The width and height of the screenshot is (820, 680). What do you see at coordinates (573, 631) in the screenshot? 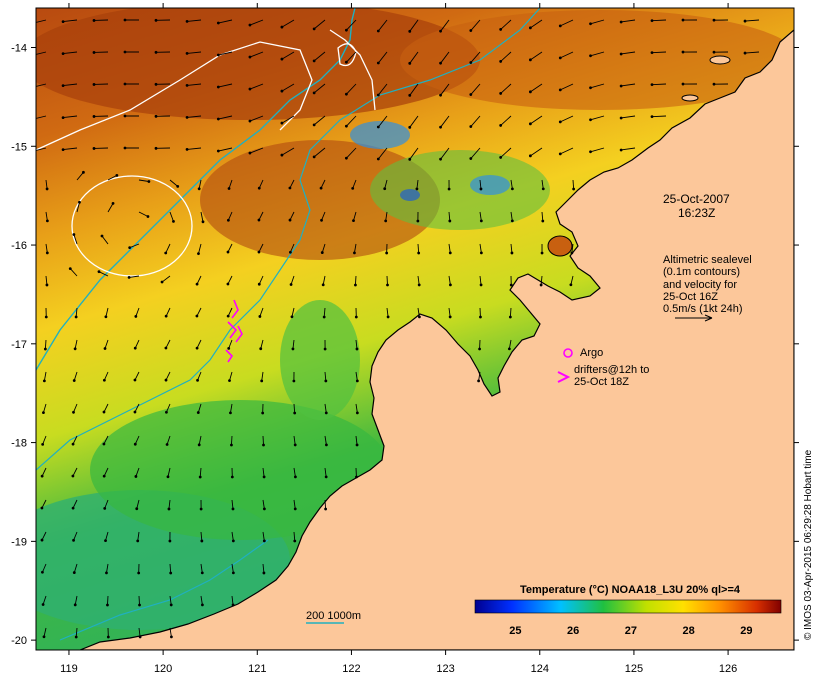
I see `colorbar-tick-label: 26` at bounding box center [573, 631].